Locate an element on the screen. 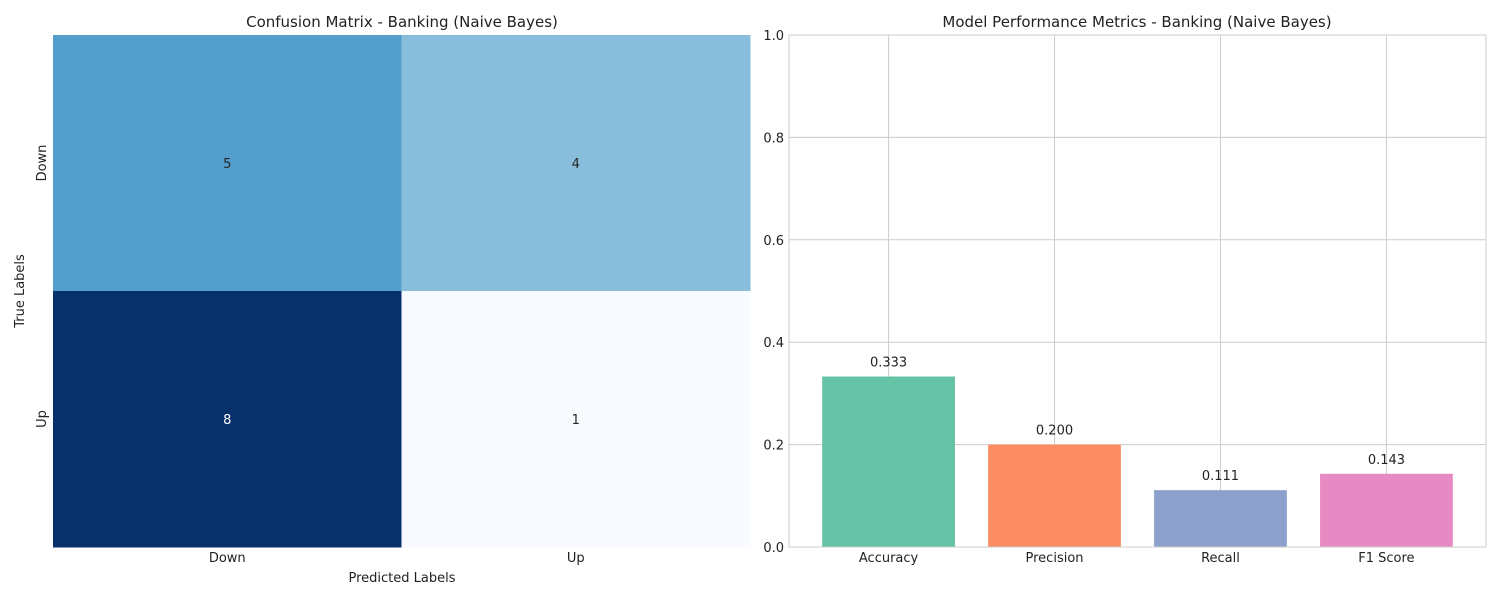 Image resolution: width=1500 pixels, height=604 pixels. bar-chart-y-tick-label: 0.6 is located at coordinates (773, 241).